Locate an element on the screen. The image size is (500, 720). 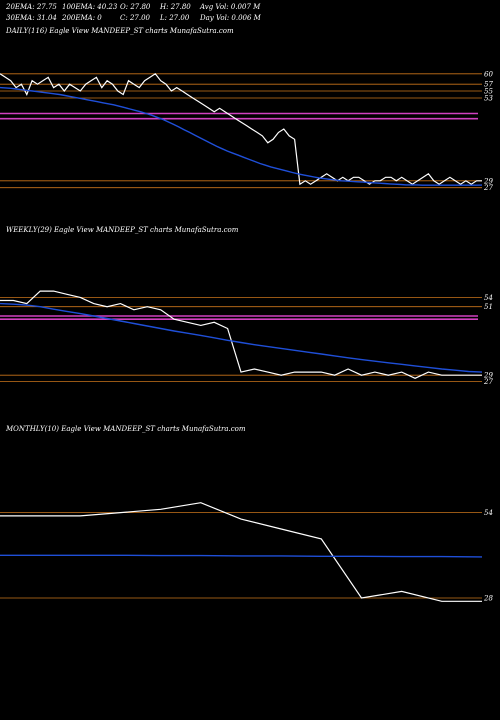
weekly-ytick-label: 27 is located at coordinates (488, 382).